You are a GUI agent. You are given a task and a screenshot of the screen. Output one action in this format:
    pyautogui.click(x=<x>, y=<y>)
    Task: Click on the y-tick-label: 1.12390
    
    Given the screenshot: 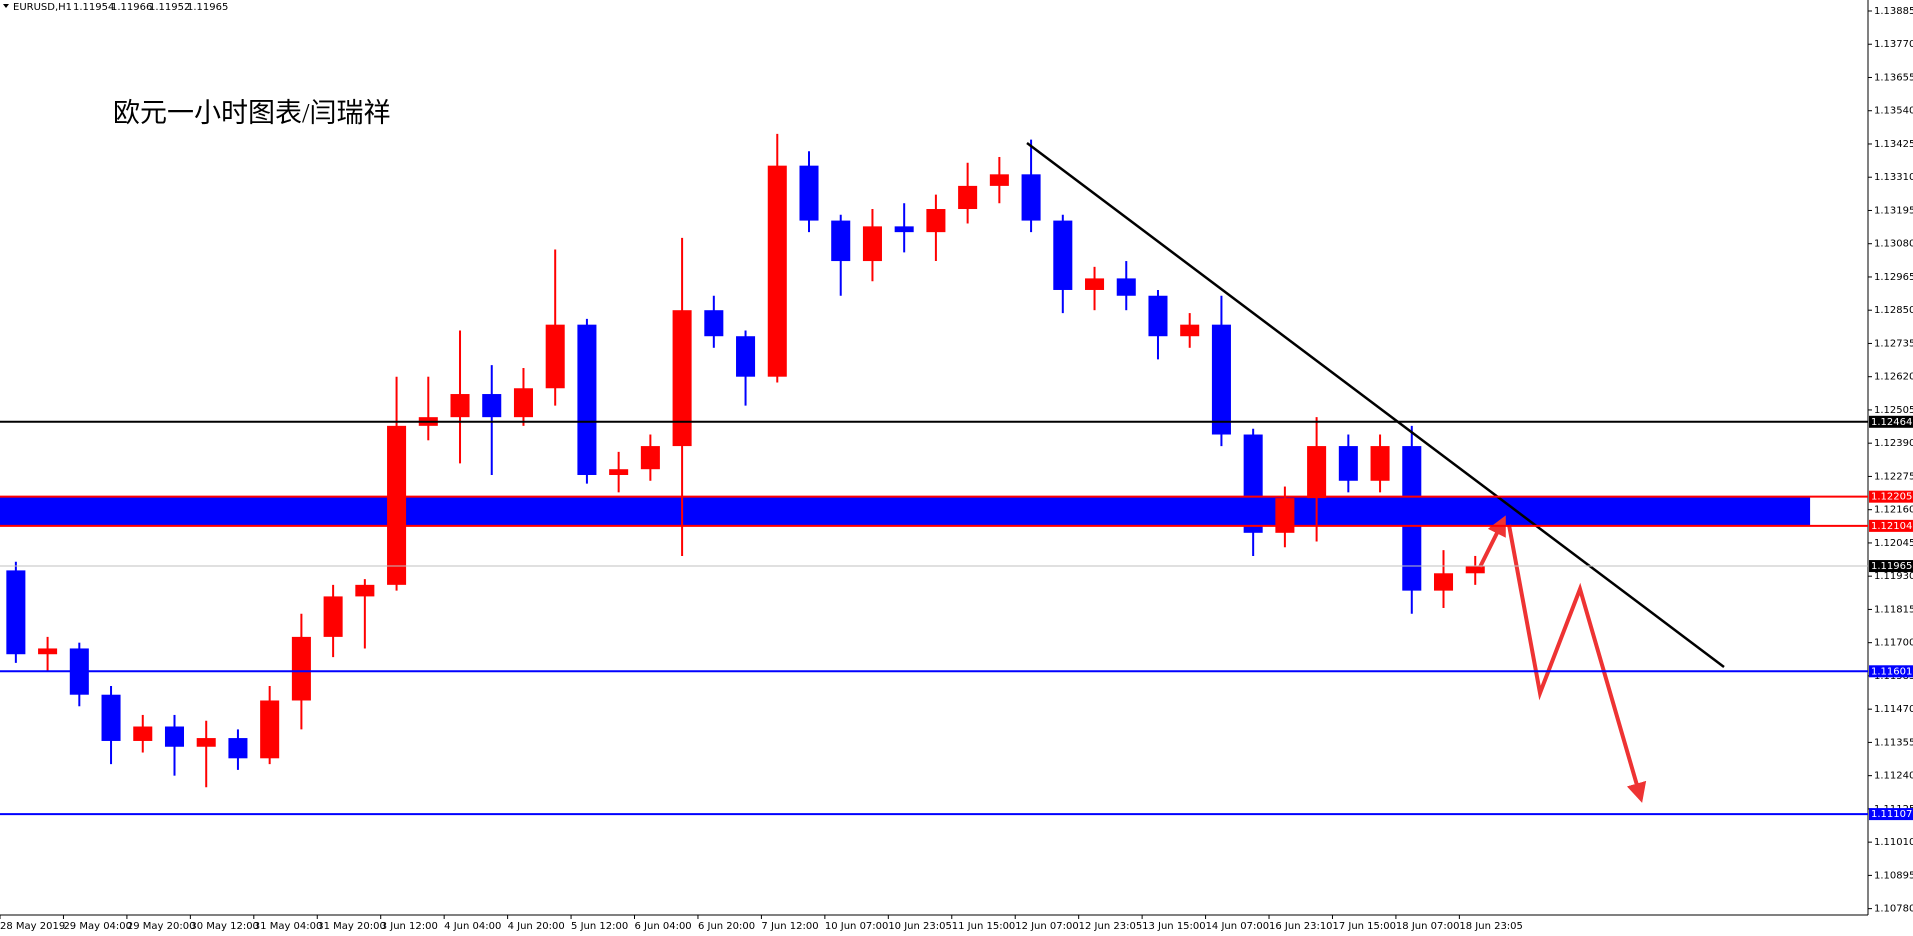 What is the action you would take?
    pyautogui.click(x=1893, y=443)
    